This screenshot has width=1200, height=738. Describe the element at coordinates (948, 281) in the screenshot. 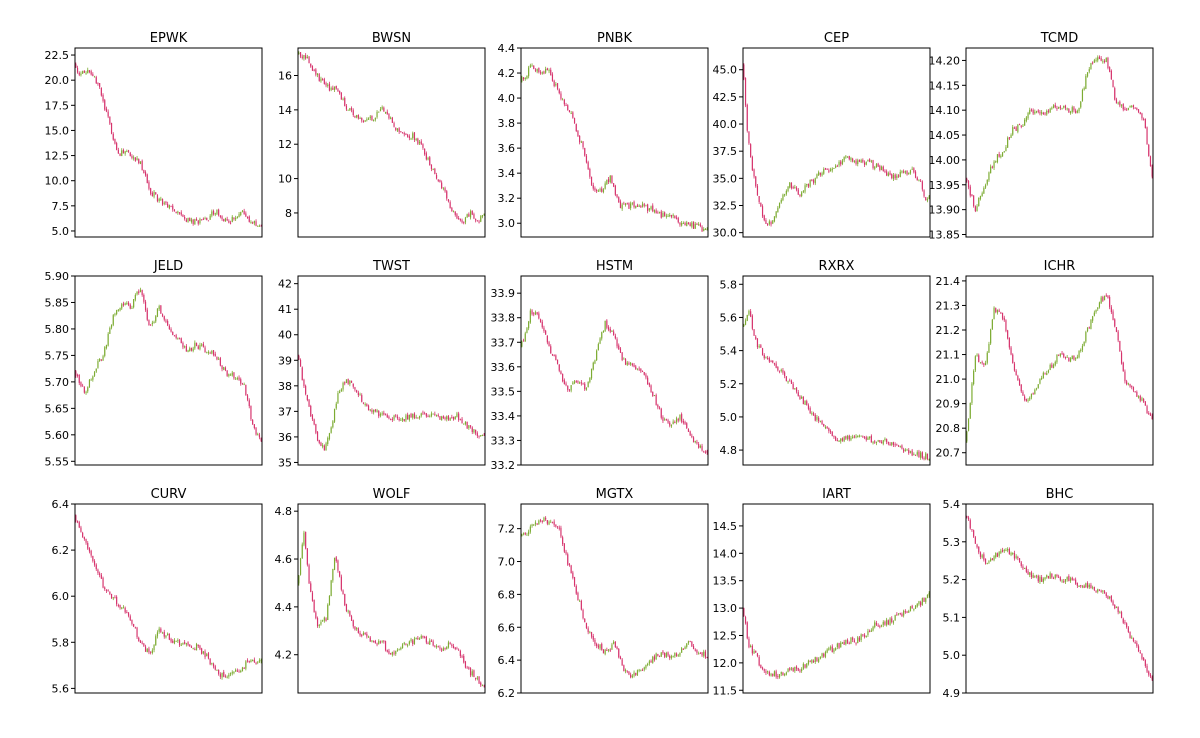

I see `y-tick-label: 21.4` at that location.